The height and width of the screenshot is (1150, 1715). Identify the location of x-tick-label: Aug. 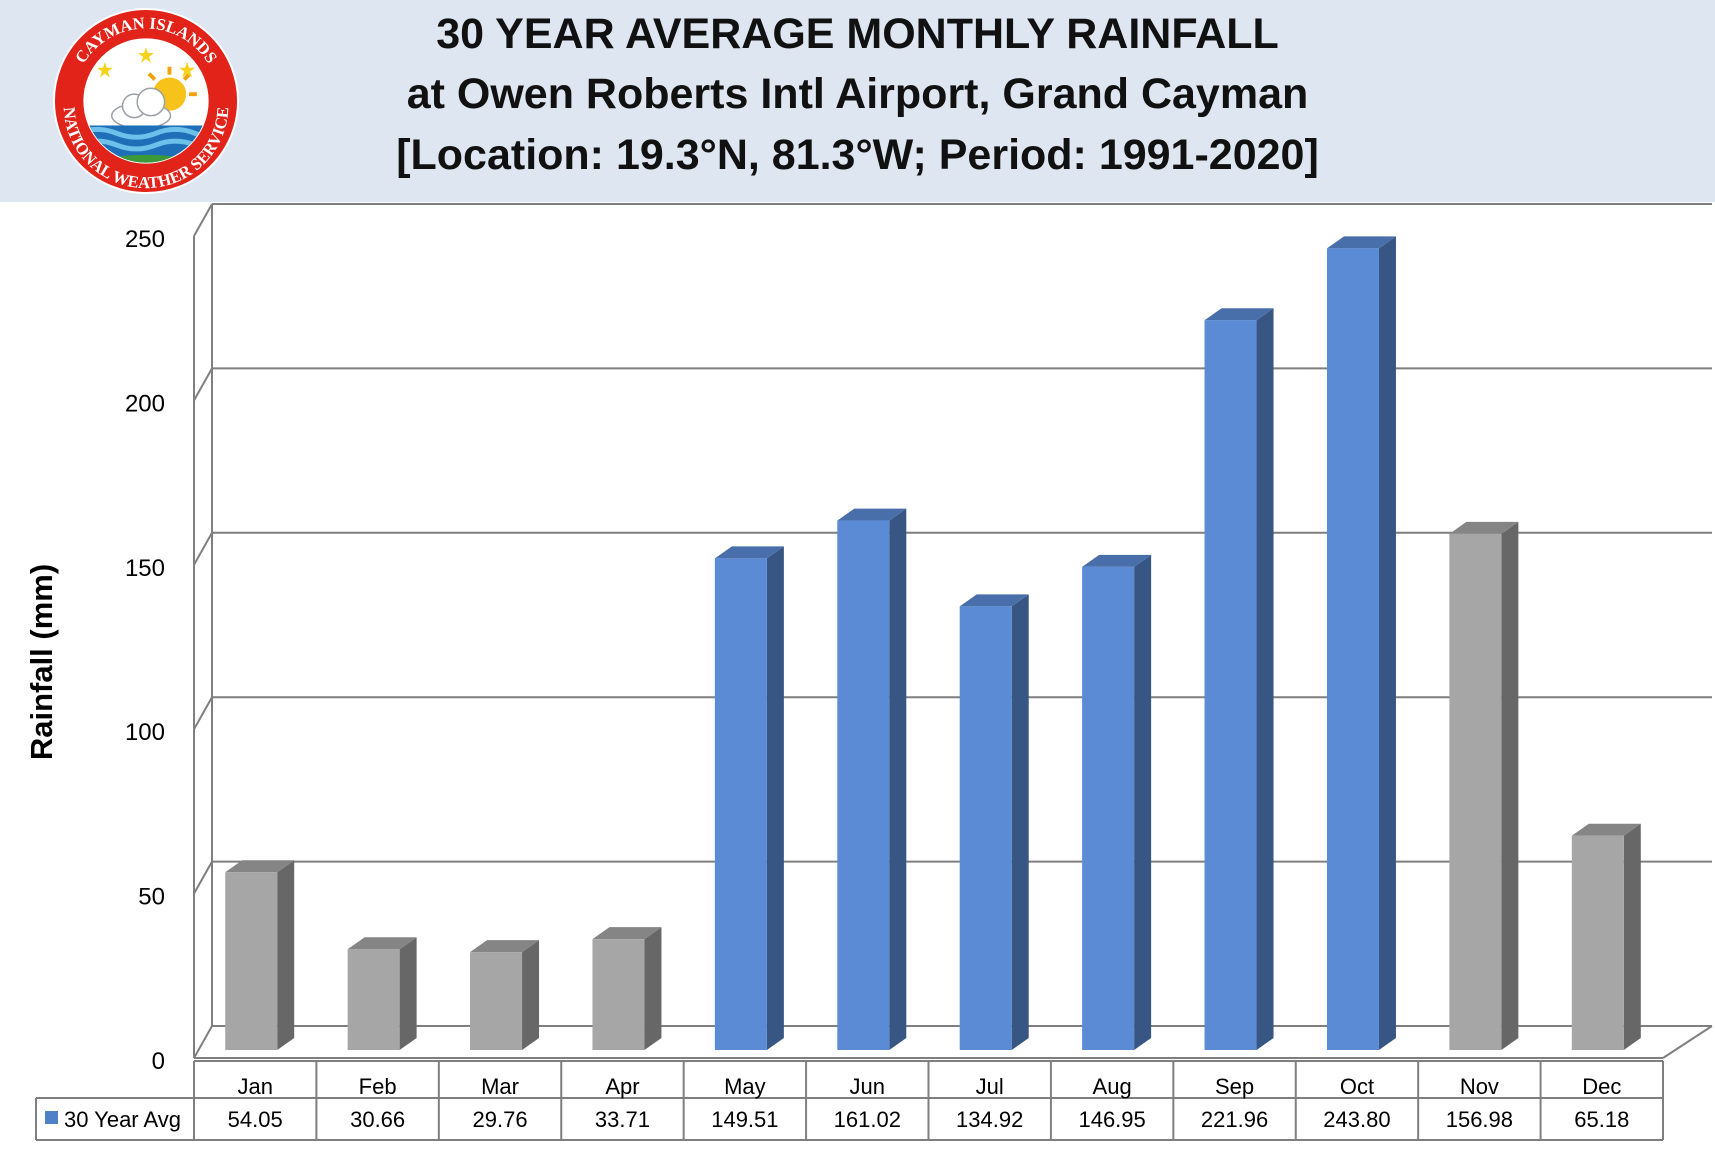
(1112, 1086).